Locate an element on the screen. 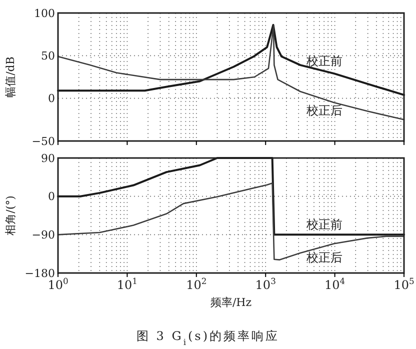 The height and width of the screenshot is (349, 416). y-axis-title: 相角/(°) is located at coordinates (10, 216).